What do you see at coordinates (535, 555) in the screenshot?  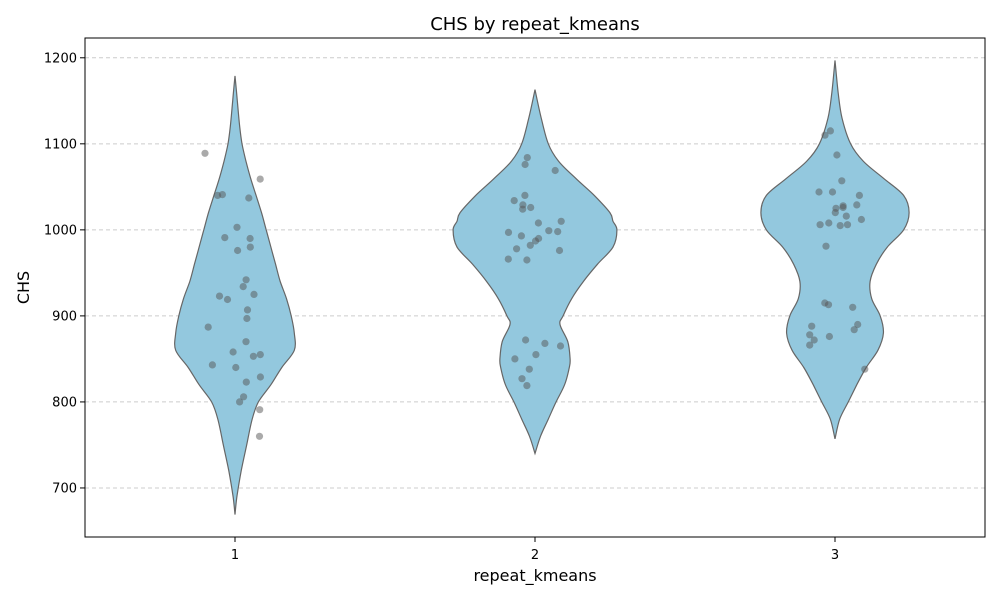 I see `x-tick-label-2: 2` at bounding box center [535, 555].